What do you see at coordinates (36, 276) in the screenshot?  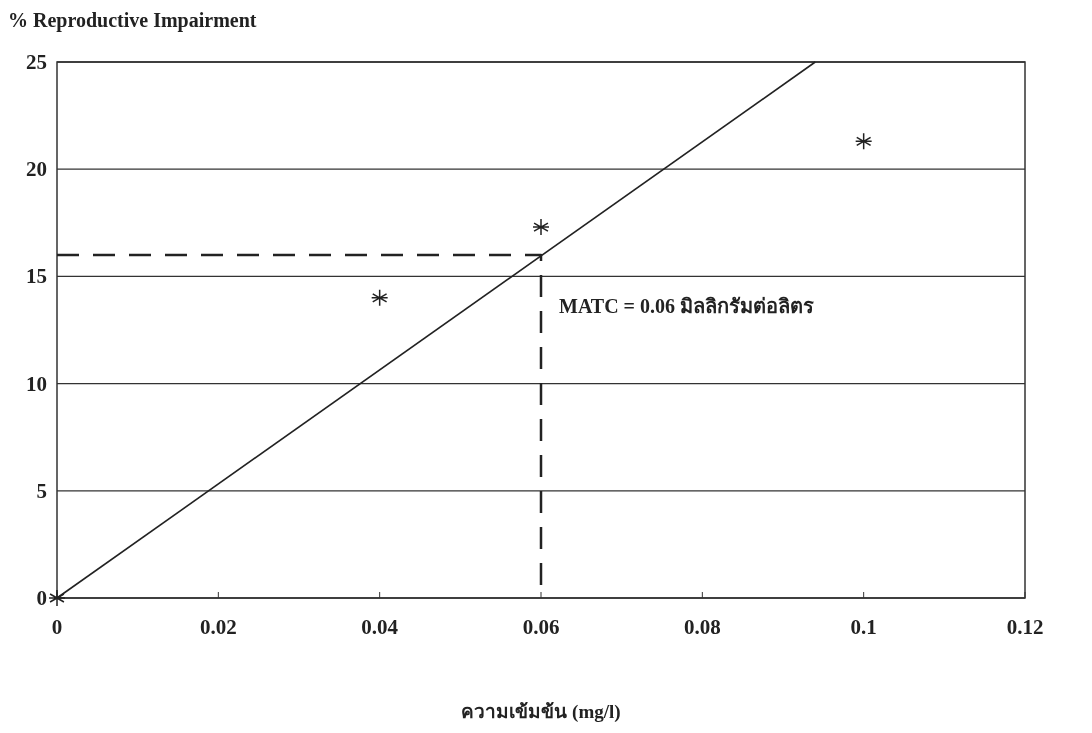 I see `y-tick-label: 15` at bounding box center [36, 276].